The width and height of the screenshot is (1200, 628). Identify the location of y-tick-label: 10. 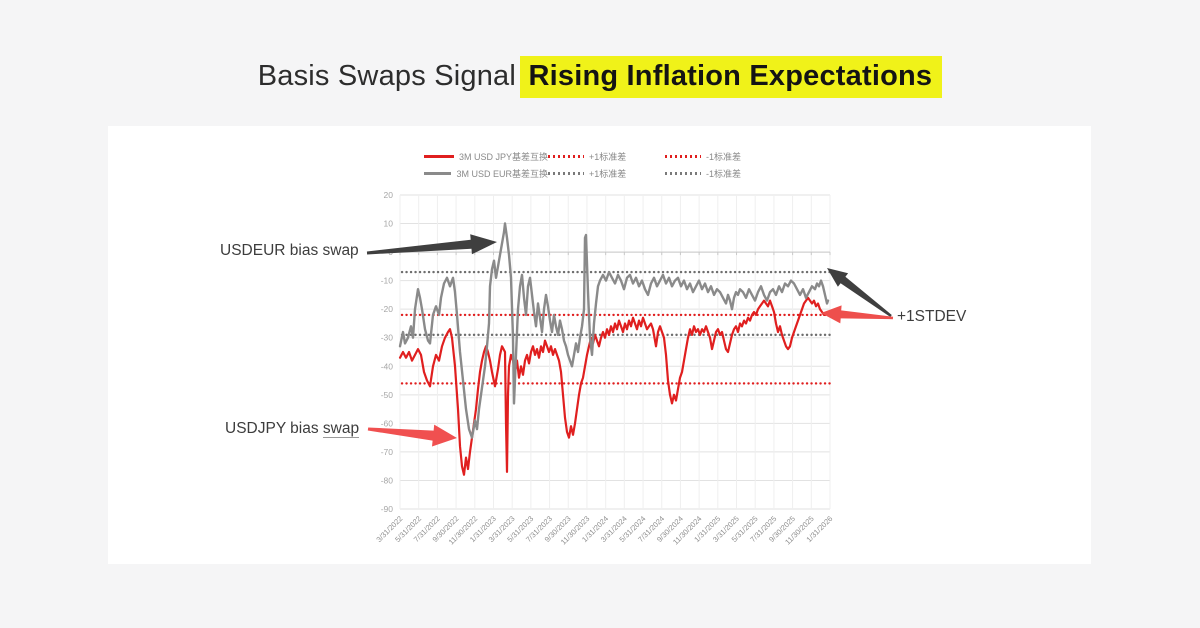
(389, 224).